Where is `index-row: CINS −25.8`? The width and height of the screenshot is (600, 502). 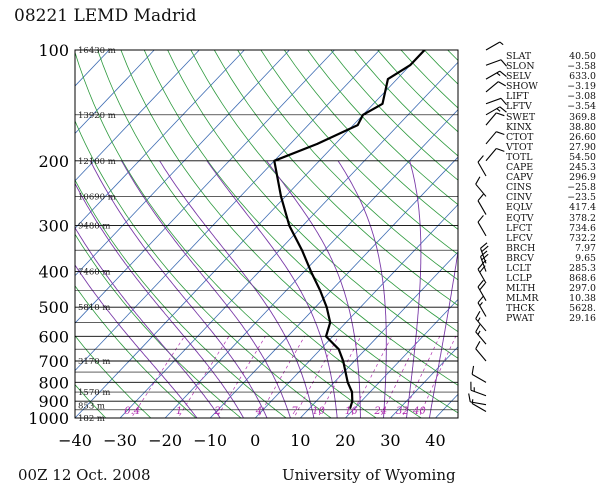
index-row: CINS −25.8 is located at coordinates (551, 188).